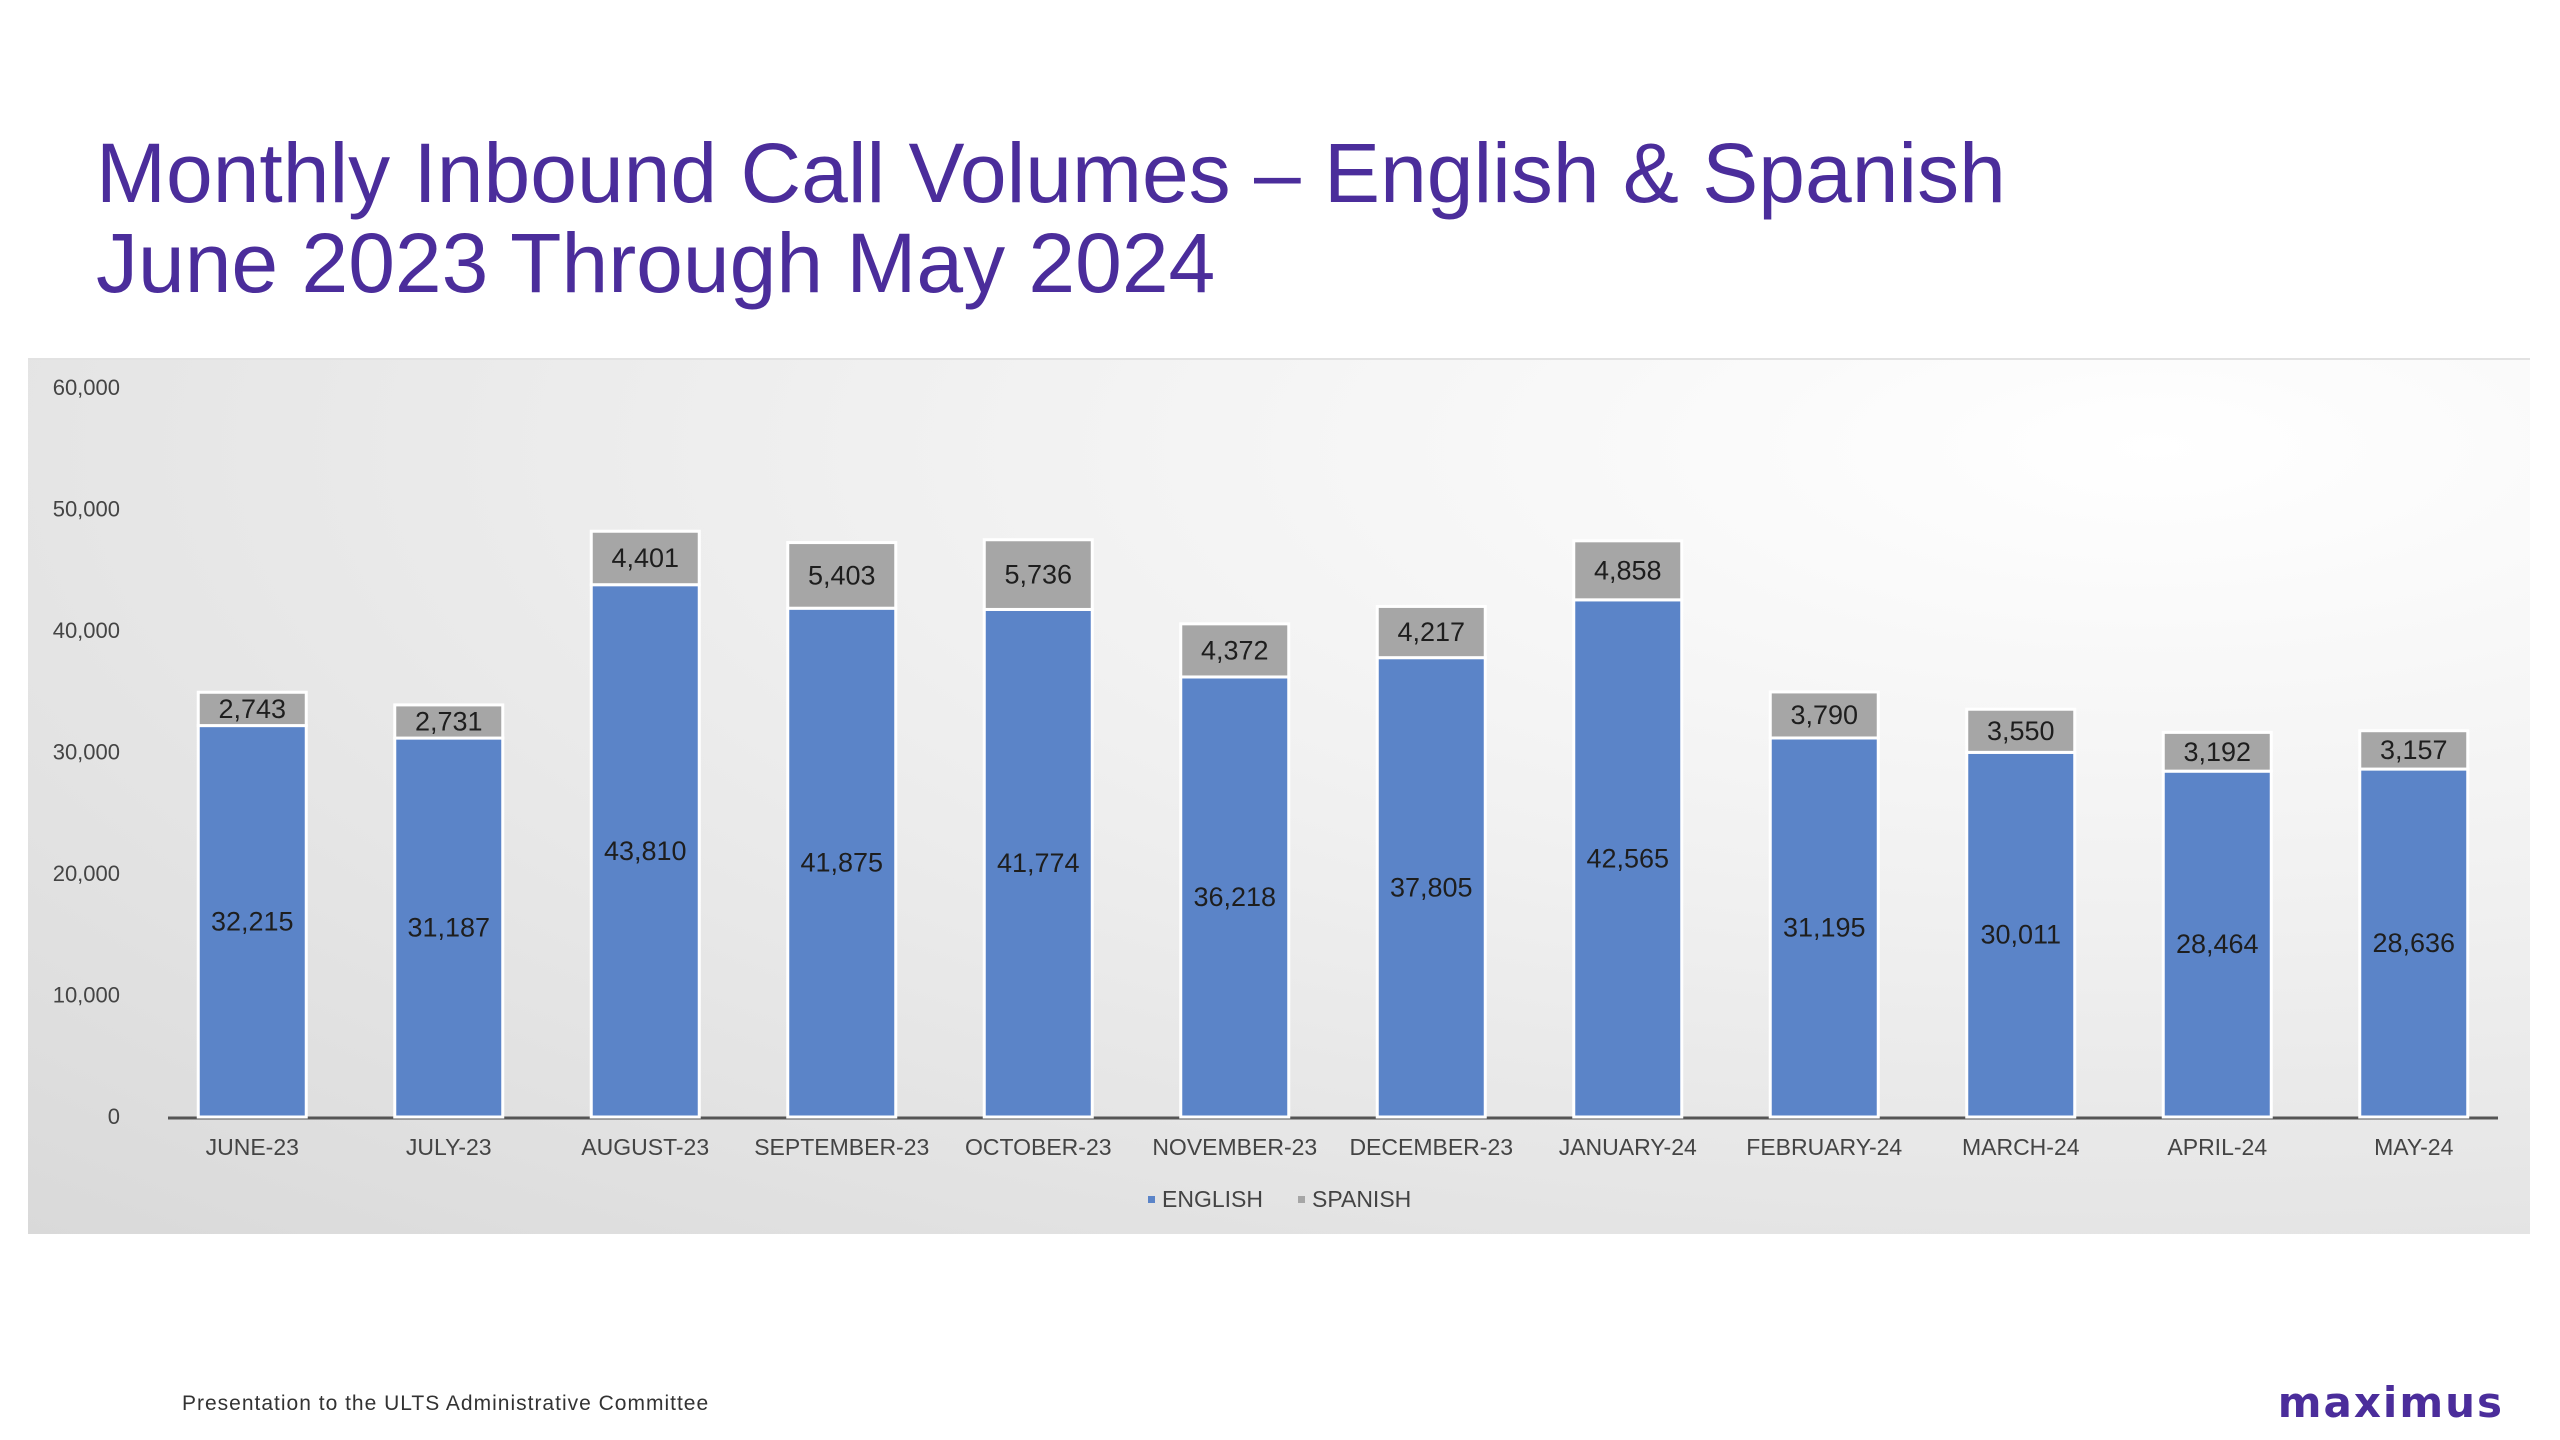  I want to click on spanish-value-label: 3,192, so click(2217, 752).